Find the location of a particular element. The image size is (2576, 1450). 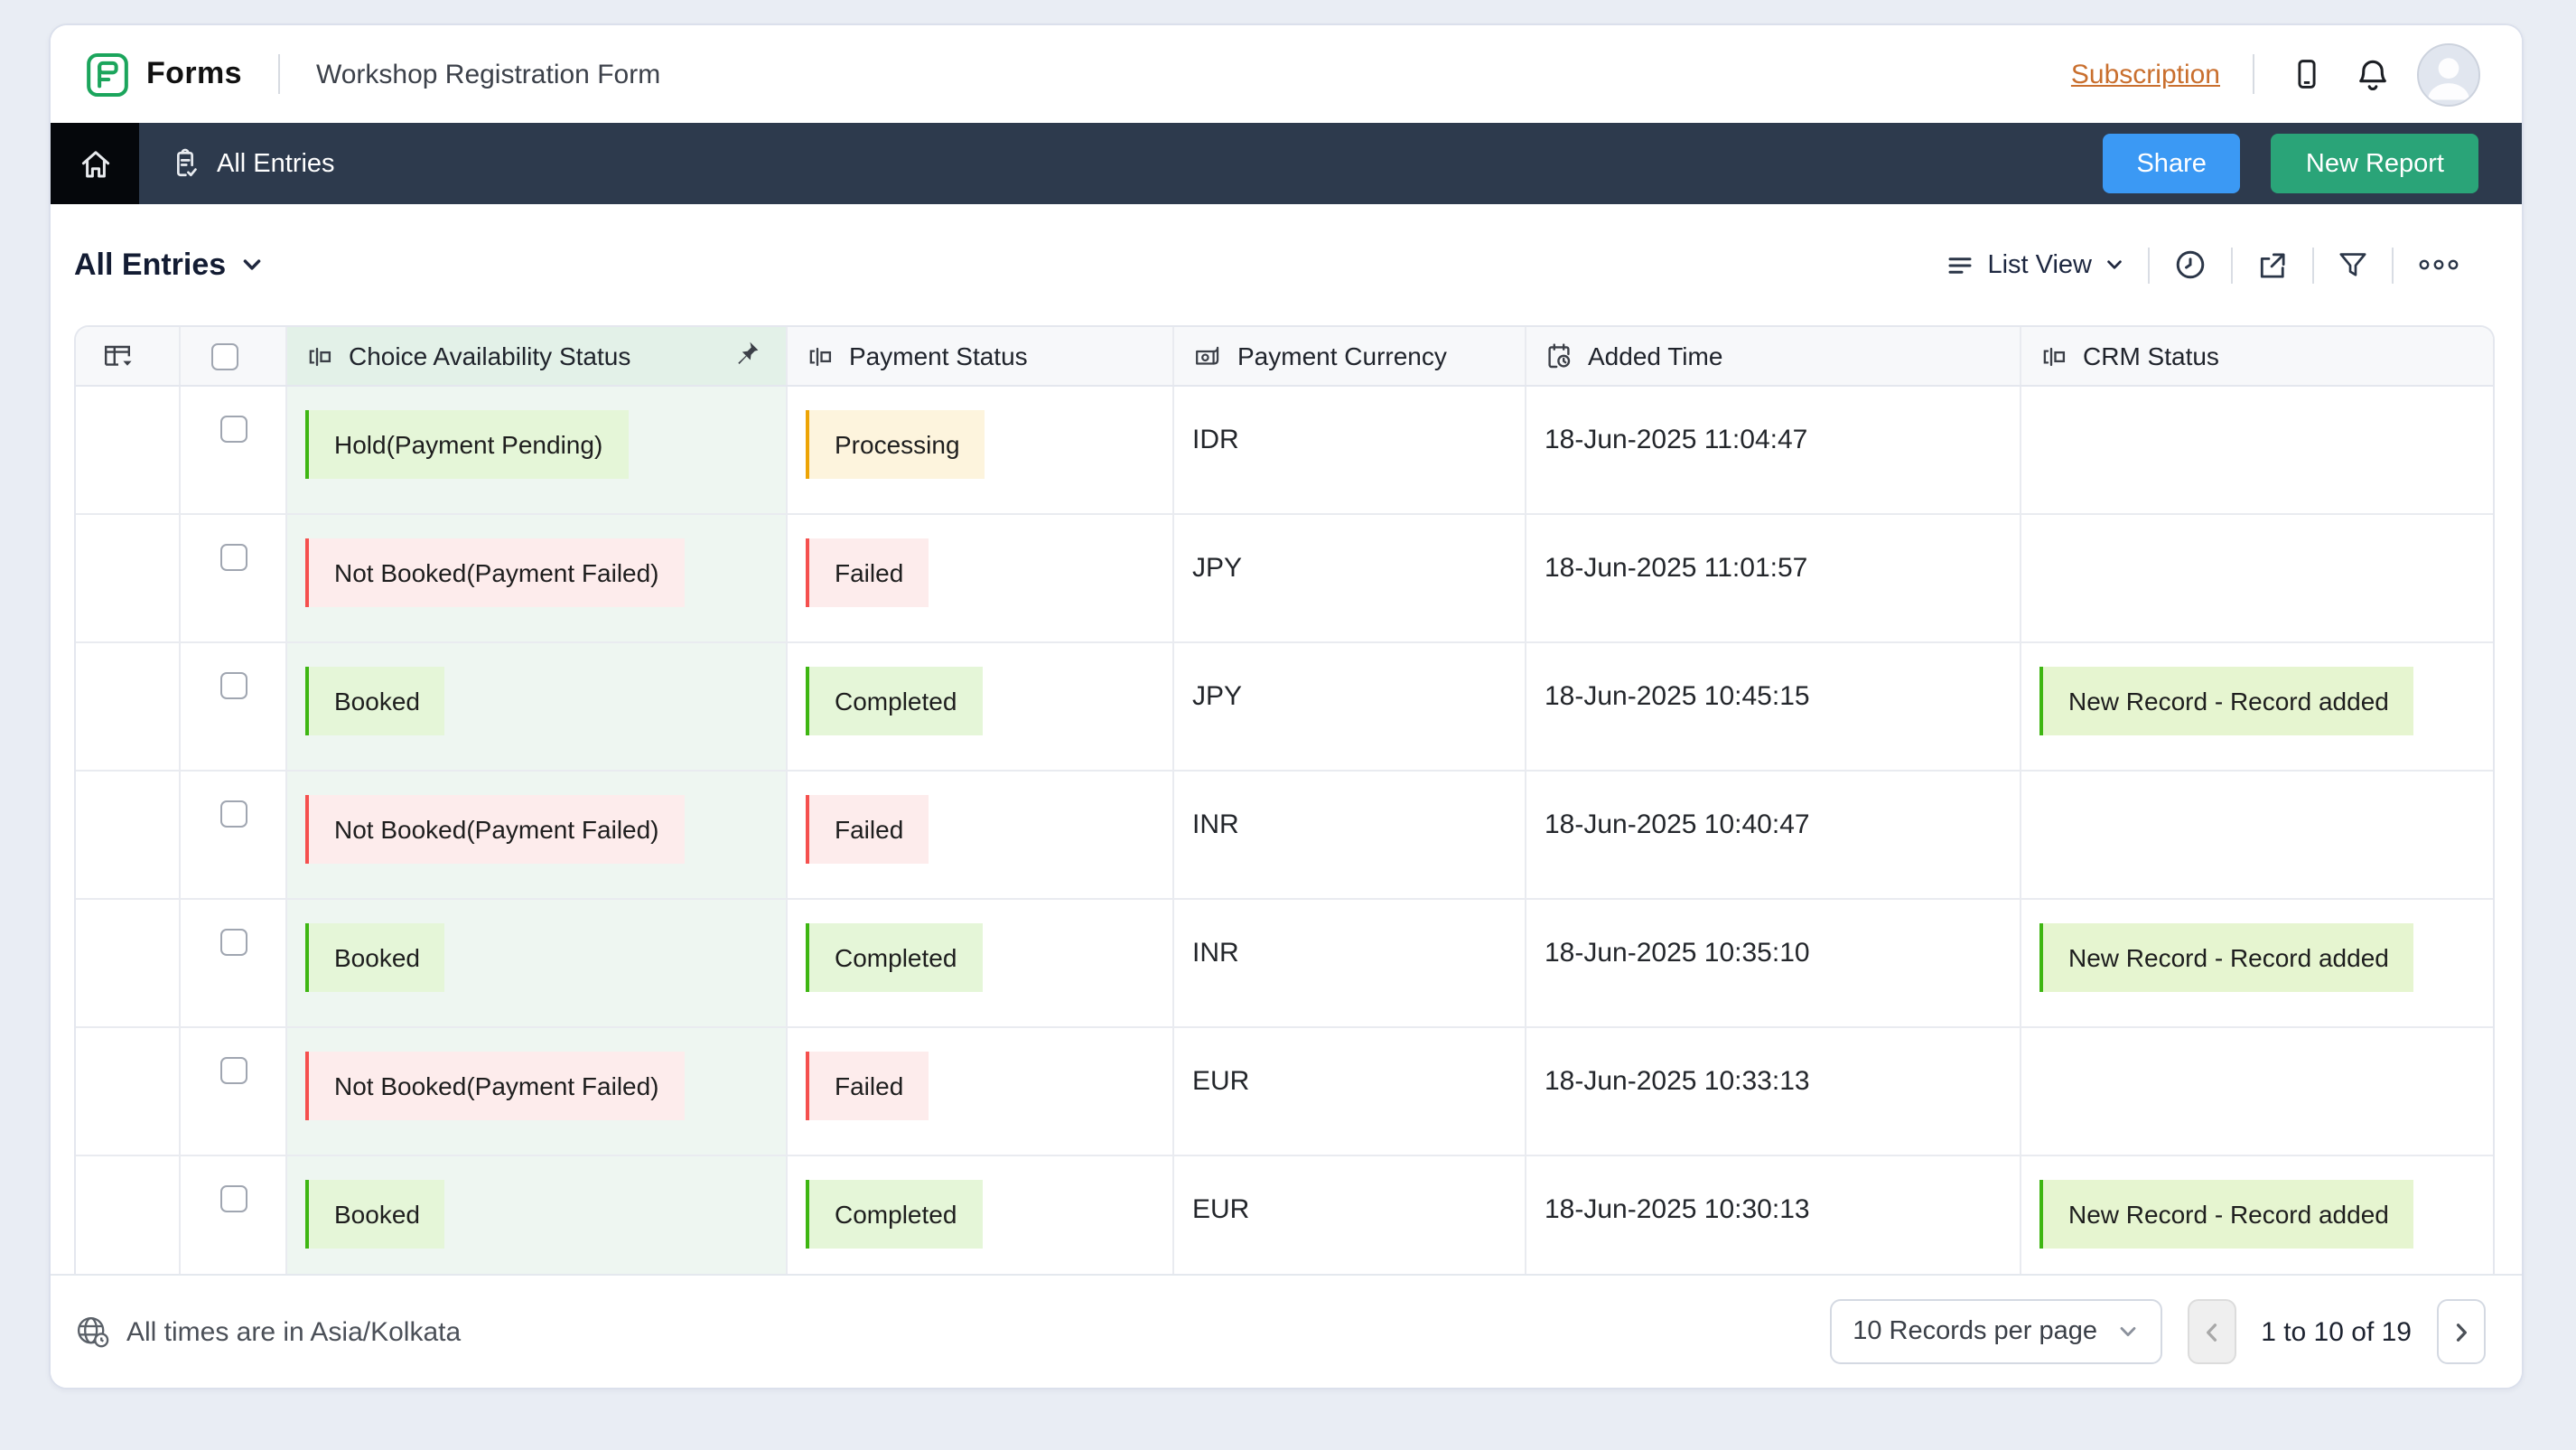

new-report-button: New Report is located at coordinates (2374, 164).